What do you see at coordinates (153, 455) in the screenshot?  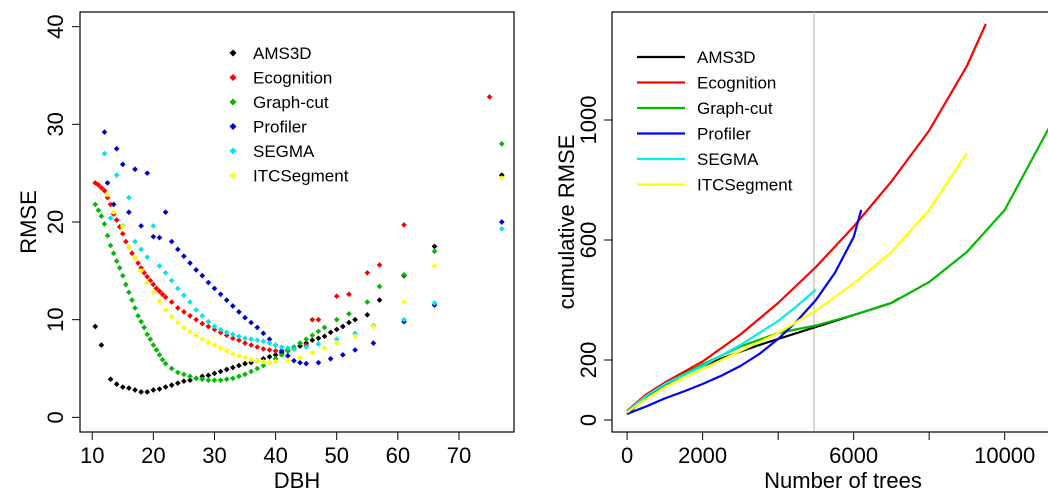 I see `left-x-tick-label: 20` at bounding box center [153, 455].